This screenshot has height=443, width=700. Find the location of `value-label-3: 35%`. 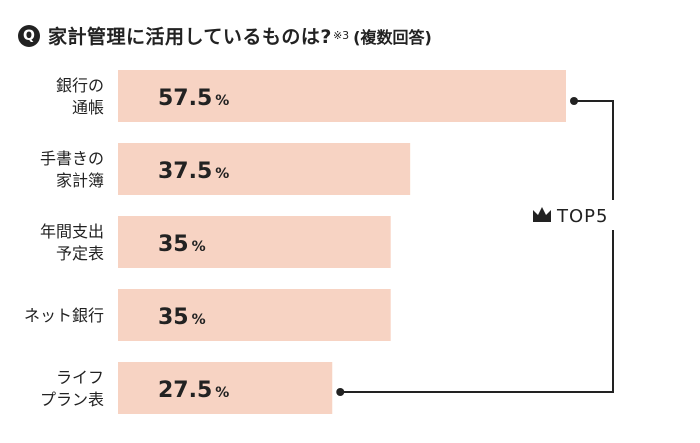

value-label-3: 35% is located at coordinates (182, 317).